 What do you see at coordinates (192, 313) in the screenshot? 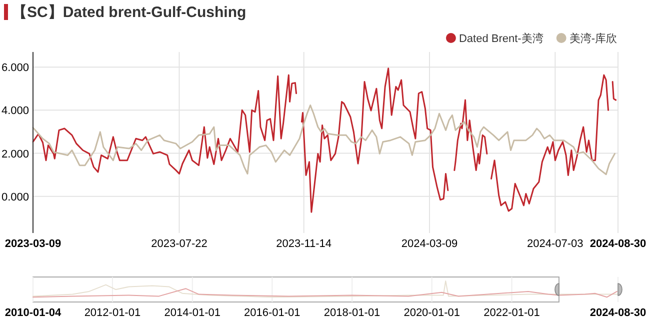
I see `x-tick-label: 2014-01-01` at bounding box center [192, 313].